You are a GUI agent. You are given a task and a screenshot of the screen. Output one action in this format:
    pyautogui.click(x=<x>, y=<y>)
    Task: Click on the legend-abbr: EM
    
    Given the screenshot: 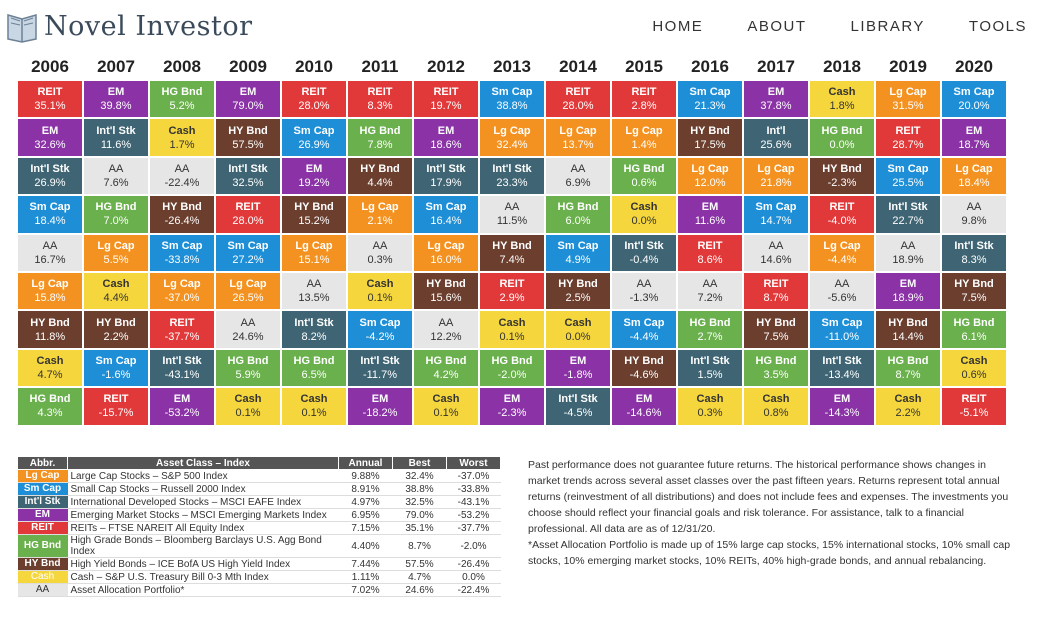 What is the action you would take?
    pyautogui.click(x=42, y=515)
    